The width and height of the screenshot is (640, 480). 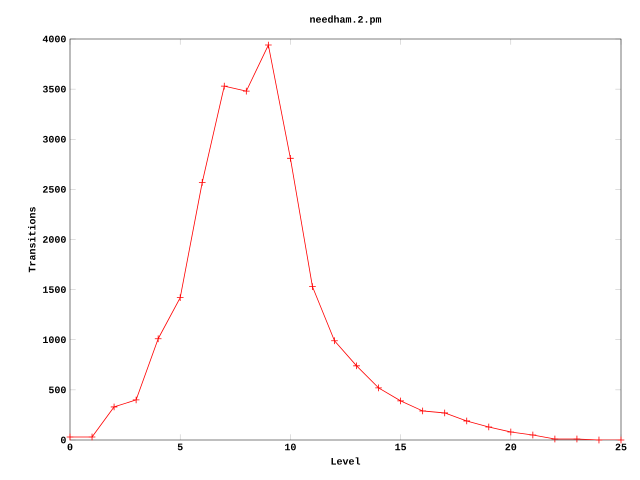 I want to click on y-tick-label: 0, so click(x=63, y=440).